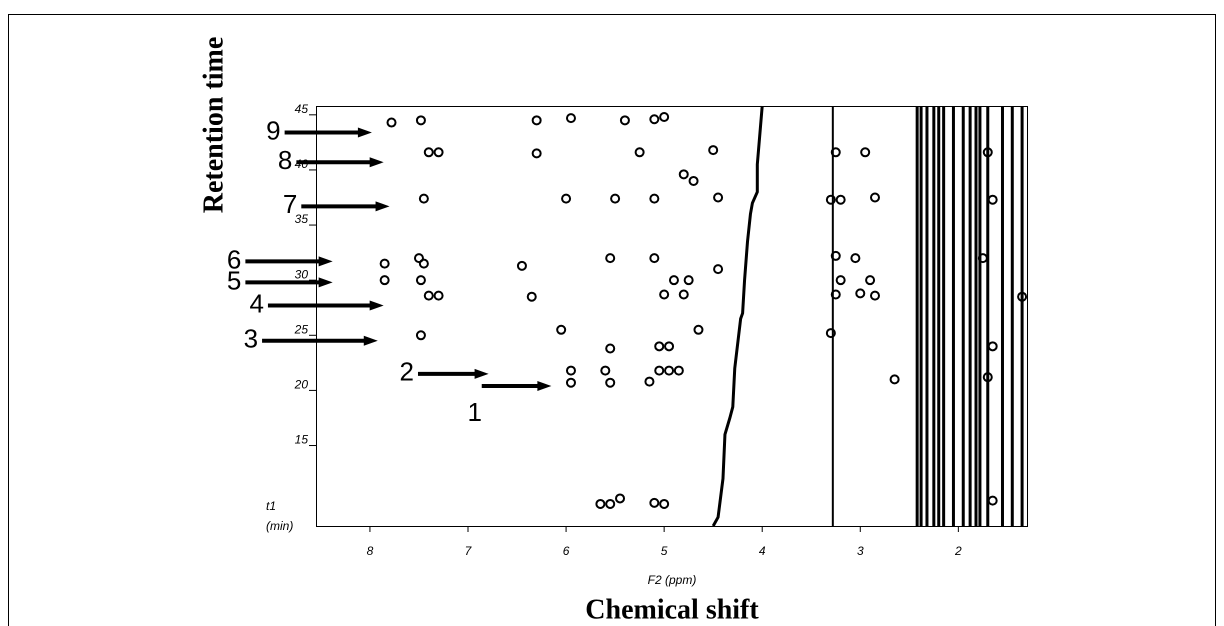  What do you see at coordinates (302, 219) in the screenshot?
I see `y-tick-label: 35` at bounding box center [302, 219].